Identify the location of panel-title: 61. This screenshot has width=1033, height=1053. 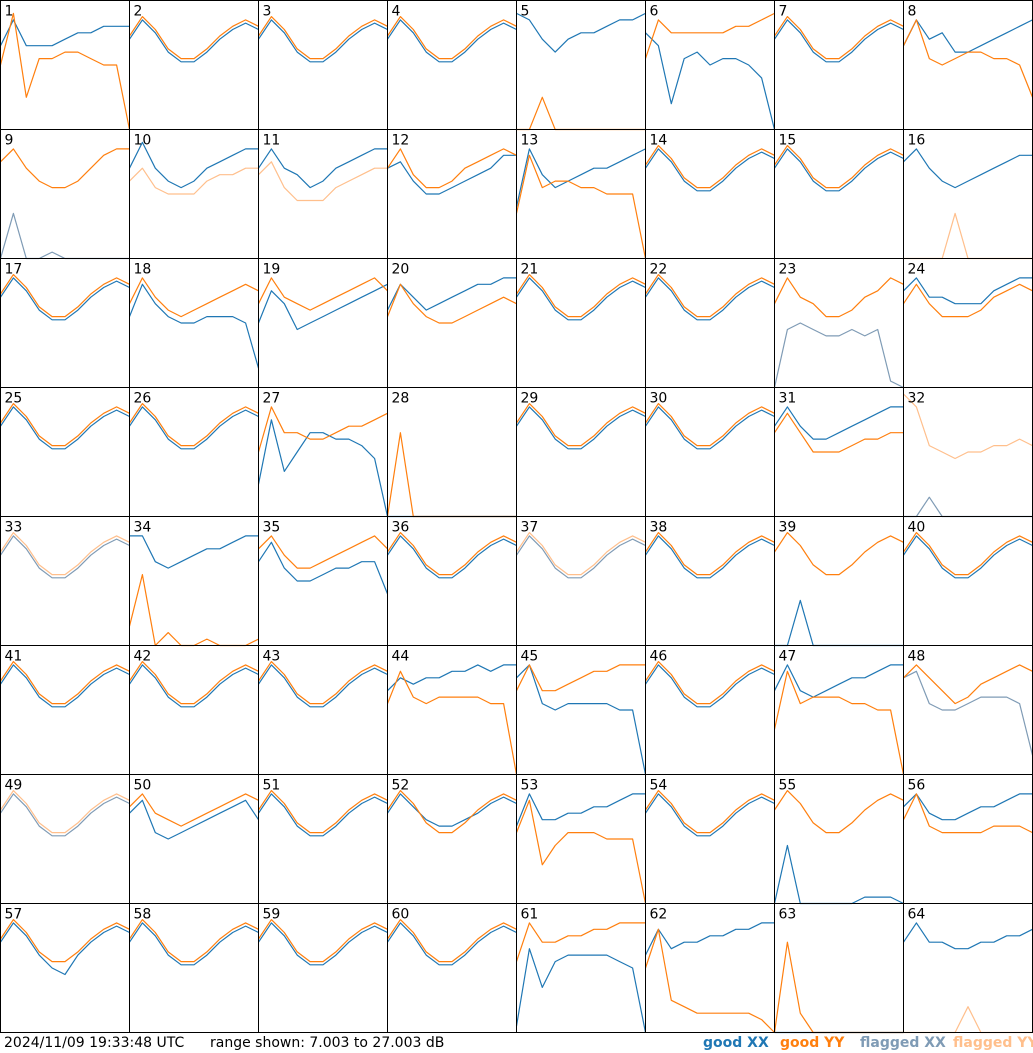
(530, 915).